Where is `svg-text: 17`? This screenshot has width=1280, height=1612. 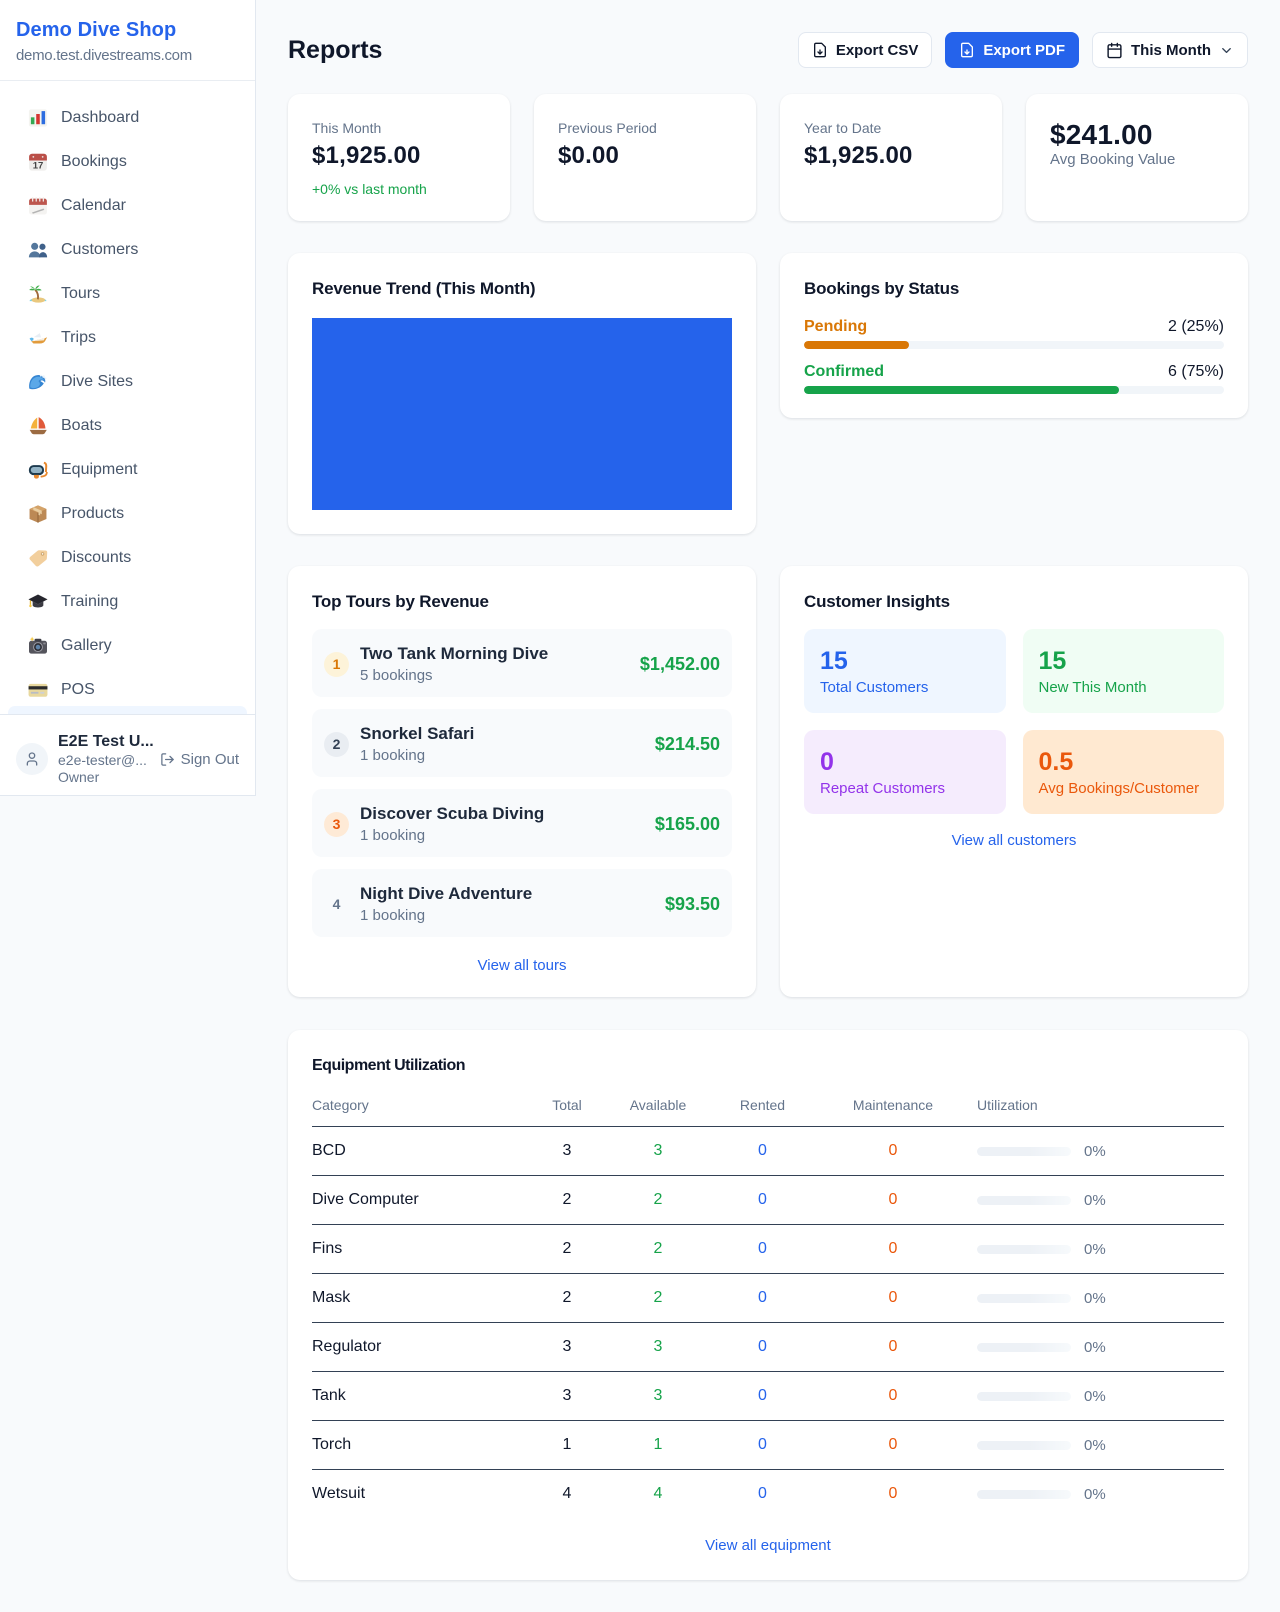 svg-text: 17 is located at coordinates (38, 165).